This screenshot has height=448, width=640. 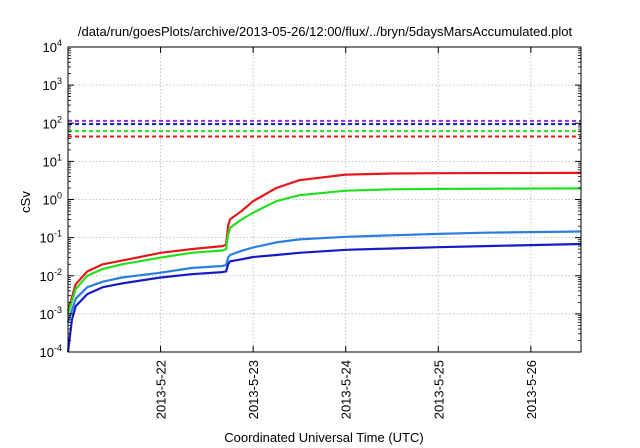 I want to click on y-axis-label: cSv, so click(x=25, y=202).